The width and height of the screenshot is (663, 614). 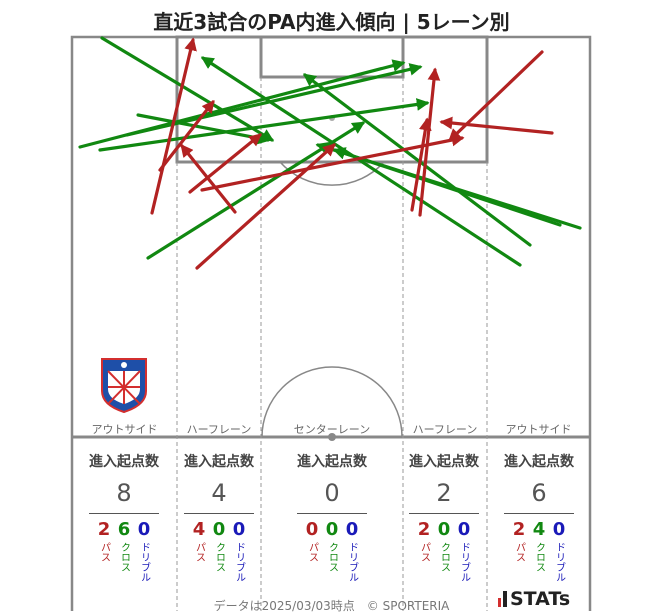 I want to click on team-crest-icon, so click(x=124, y=386).